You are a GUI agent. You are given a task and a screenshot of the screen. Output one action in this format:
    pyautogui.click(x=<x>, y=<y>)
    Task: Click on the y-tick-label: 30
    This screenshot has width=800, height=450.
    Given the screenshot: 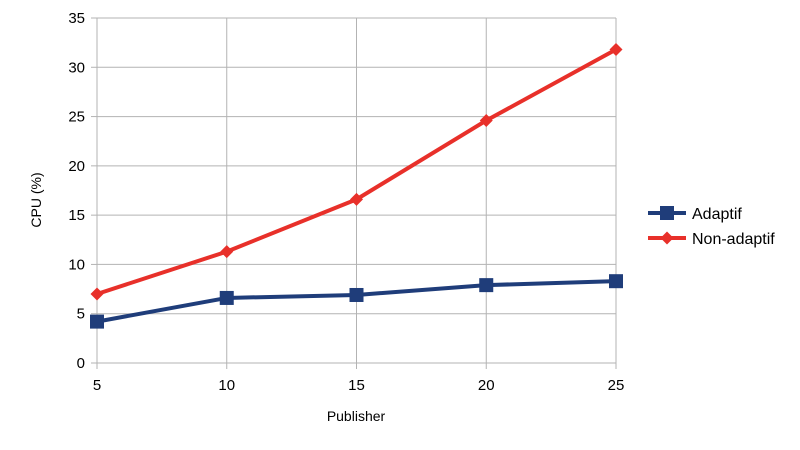 What is the action you would take?
    pyautogui.click(x=76, y=67)
    